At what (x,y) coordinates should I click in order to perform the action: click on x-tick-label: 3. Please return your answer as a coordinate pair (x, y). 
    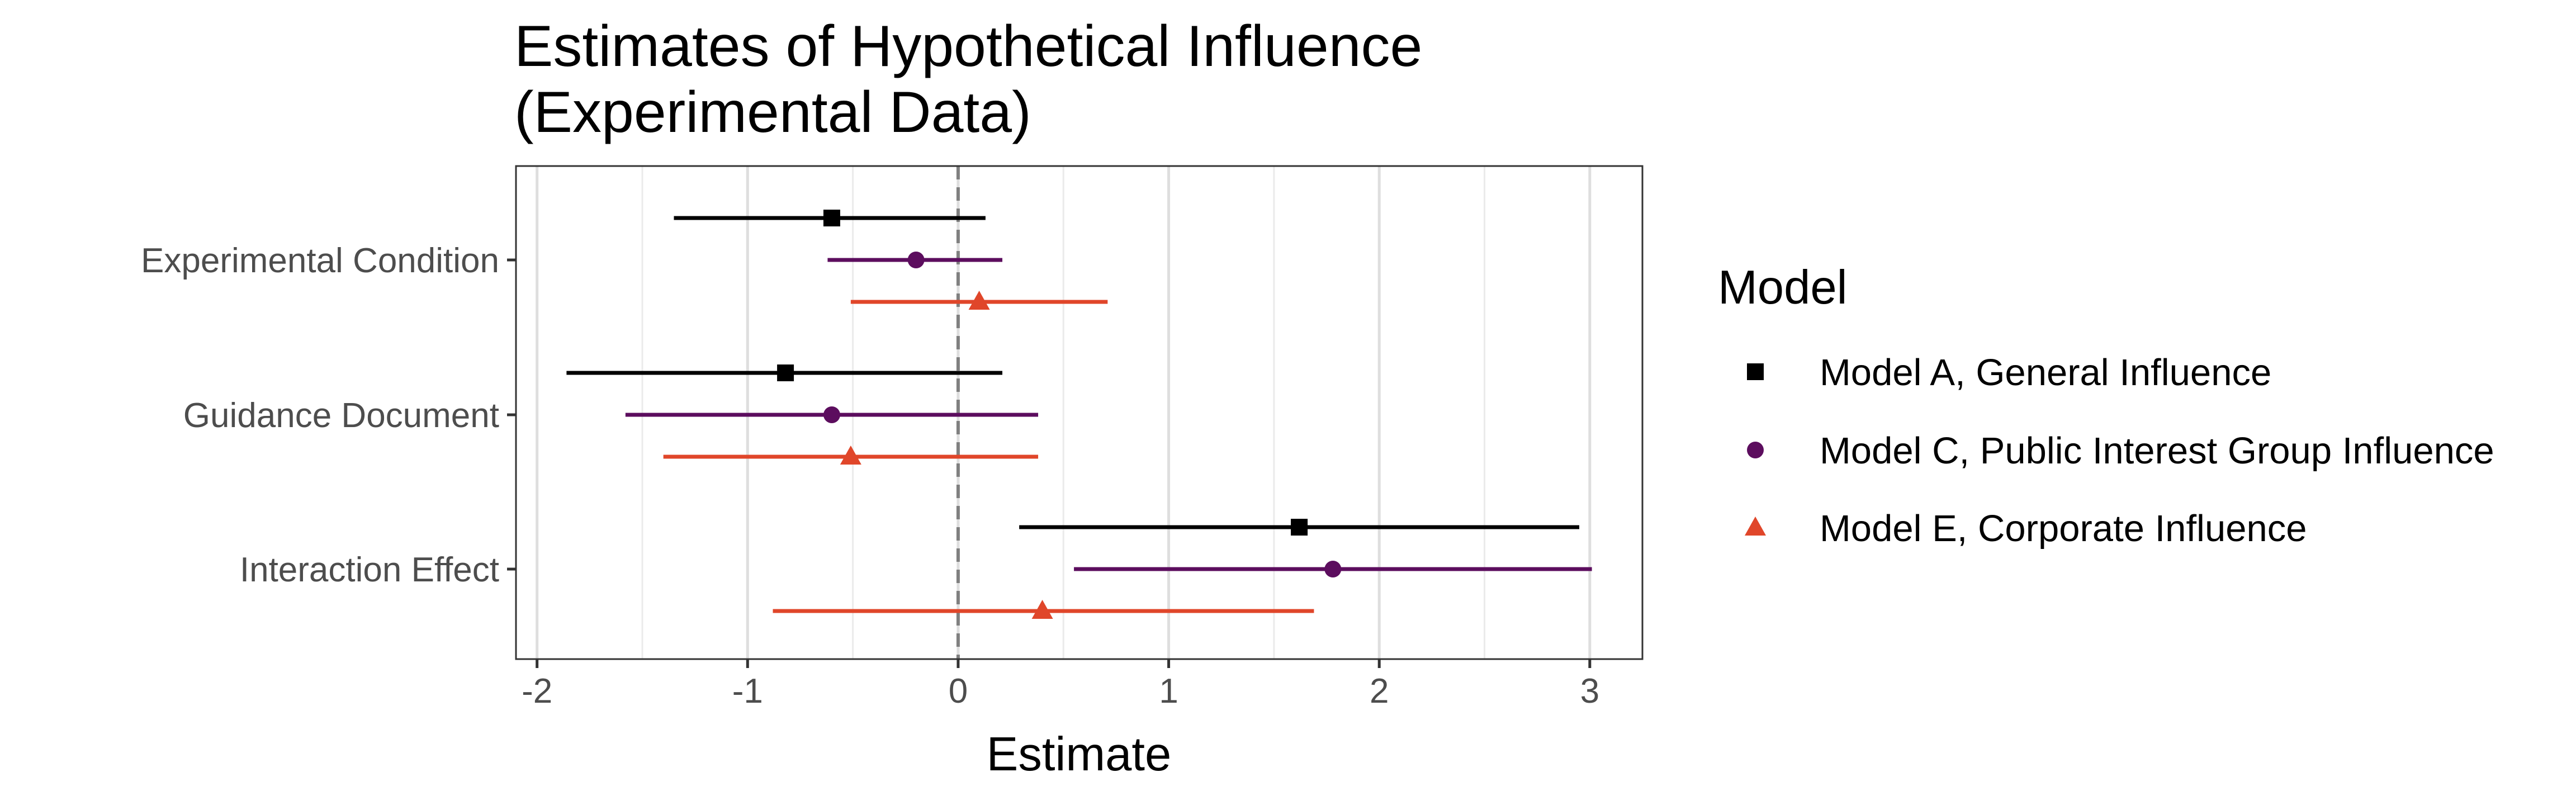
    Looking at the image, I should click on (1589, 691).